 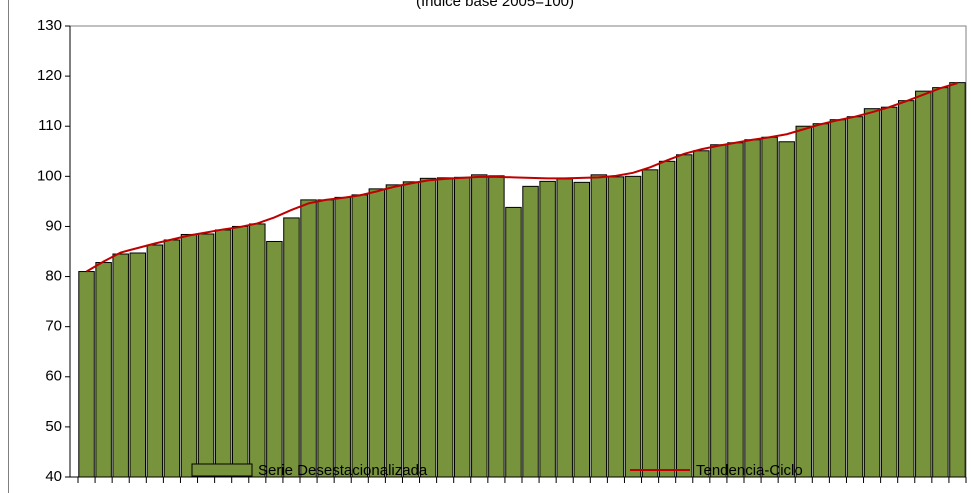 I want to click on y-tick-label: 70, so click(x=53, y=326).